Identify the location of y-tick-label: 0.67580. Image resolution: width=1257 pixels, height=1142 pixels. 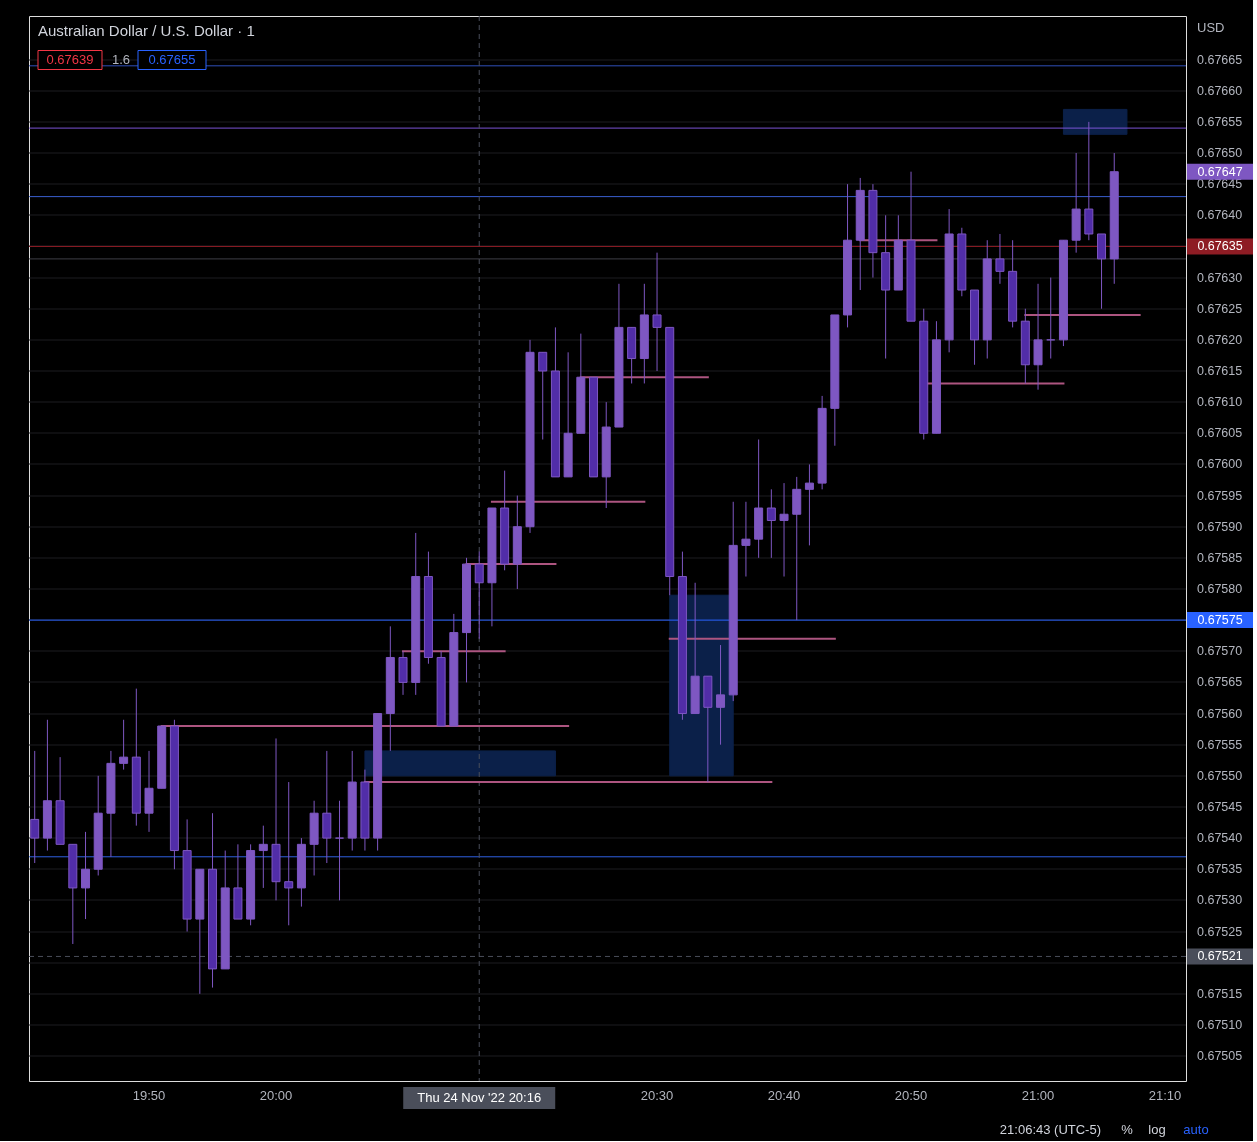
(1220, 588).